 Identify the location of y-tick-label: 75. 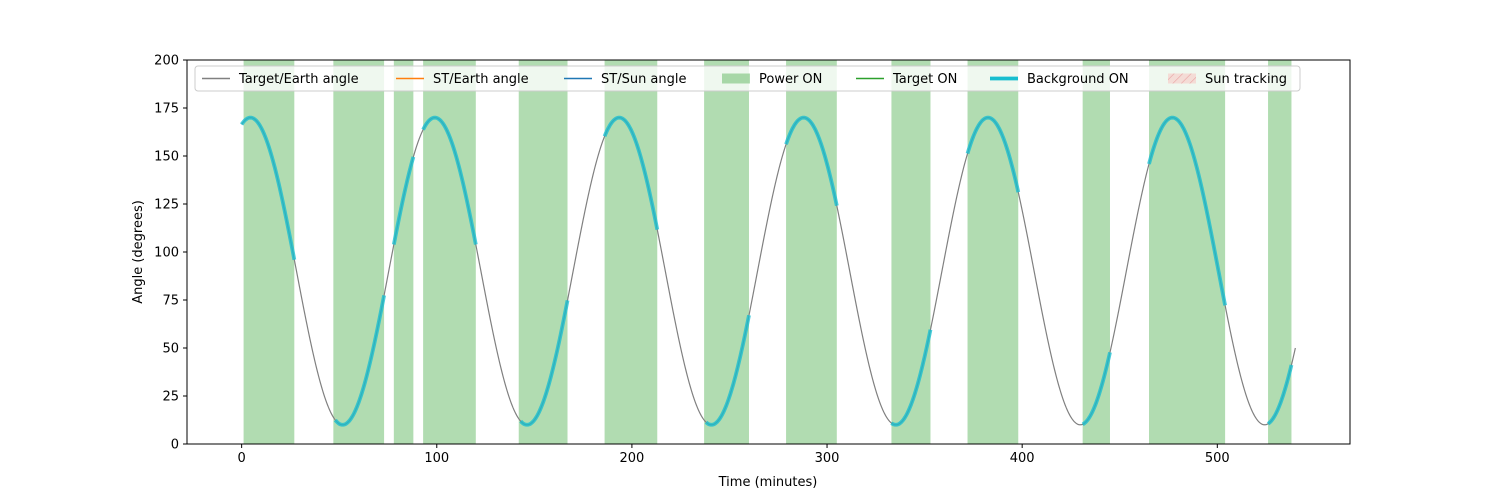
(170, 301).